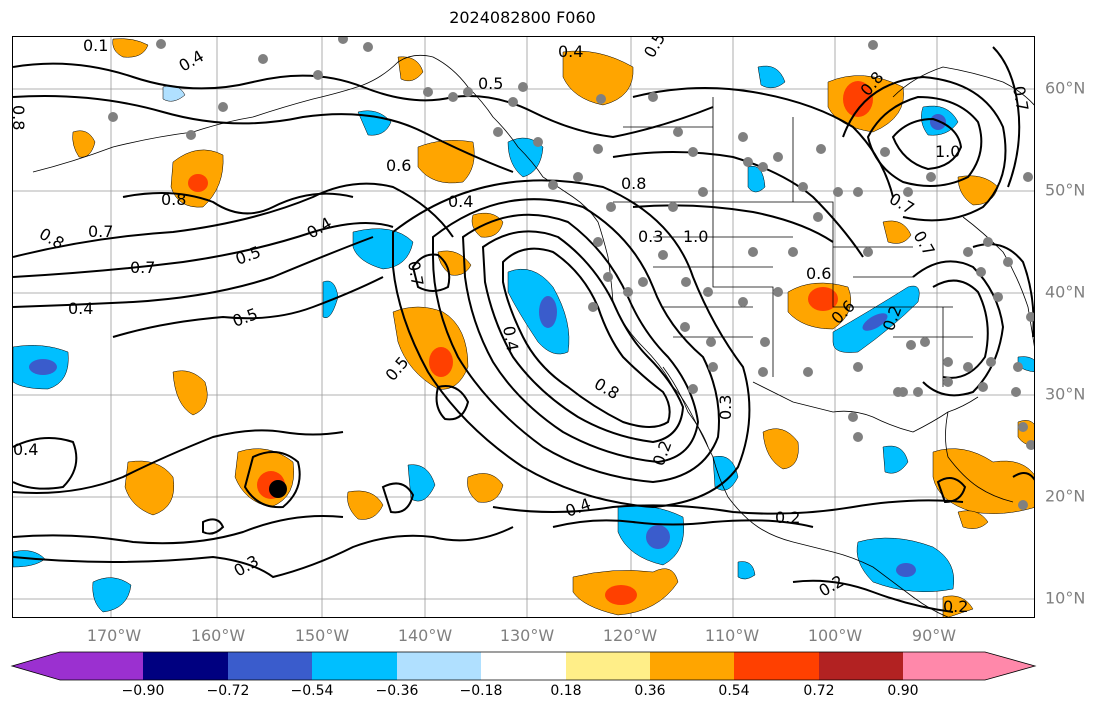 This screenshot has width=1105, height=712. I want to click on map-title: 2024082800 F060, so click(522, 17).